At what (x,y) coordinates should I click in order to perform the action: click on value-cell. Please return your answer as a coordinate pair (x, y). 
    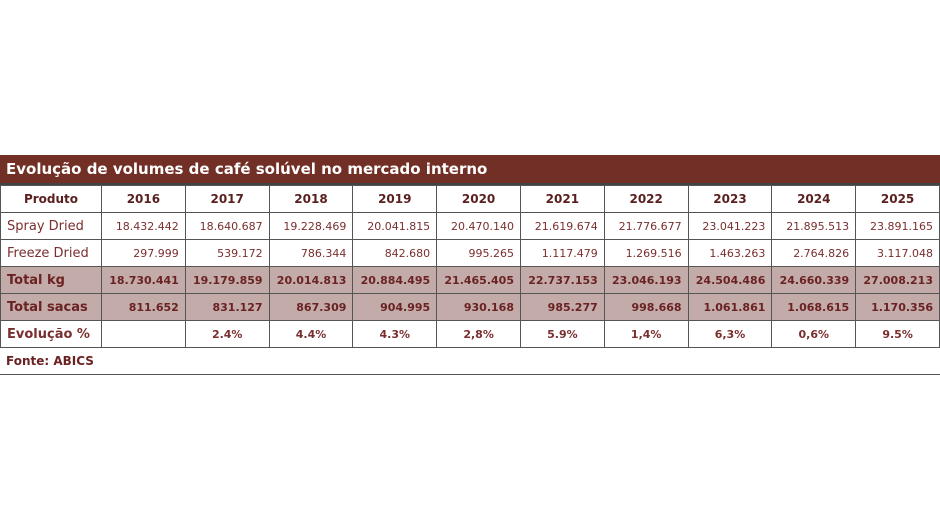
    Looking at the image, I should click on (143, 334).